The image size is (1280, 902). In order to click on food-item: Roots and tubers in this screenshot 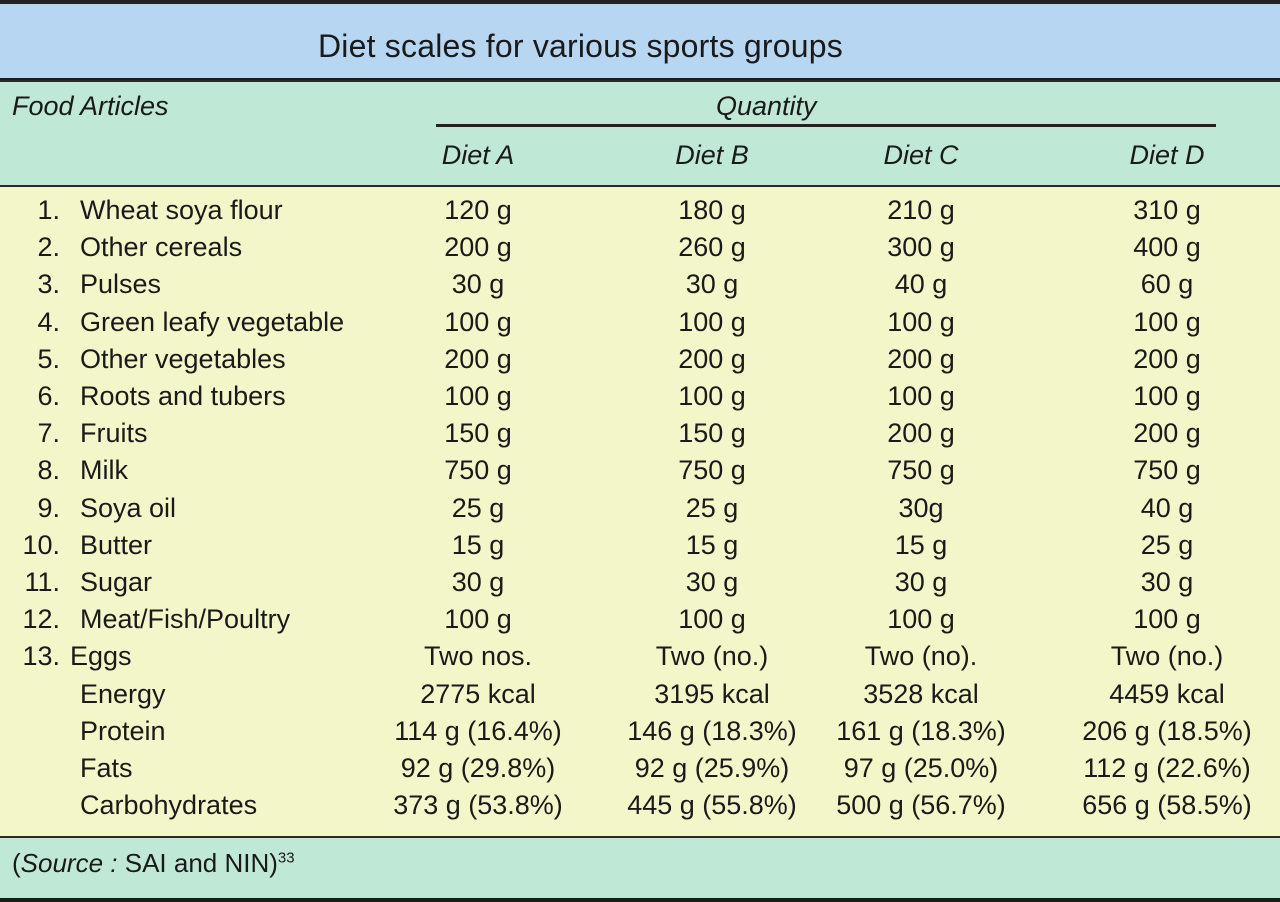, I will do `click(183, 396)`.